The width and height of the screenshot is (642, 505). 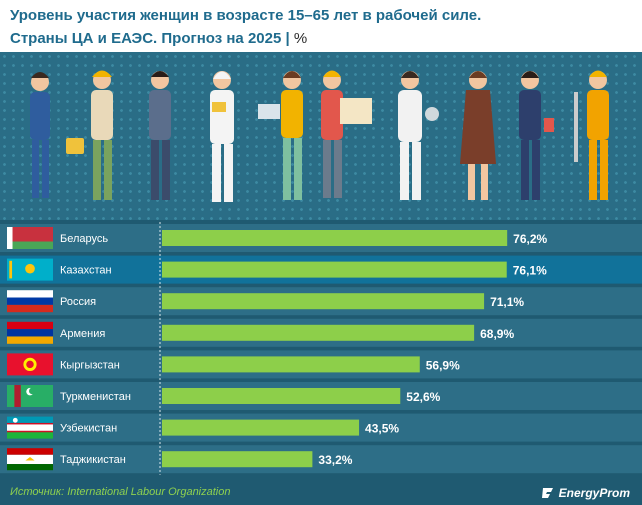 What do you see at coordinates (95, 397) in the screenshot?
I see `category-label: Туркменистан` at bounding box center [95, 397].